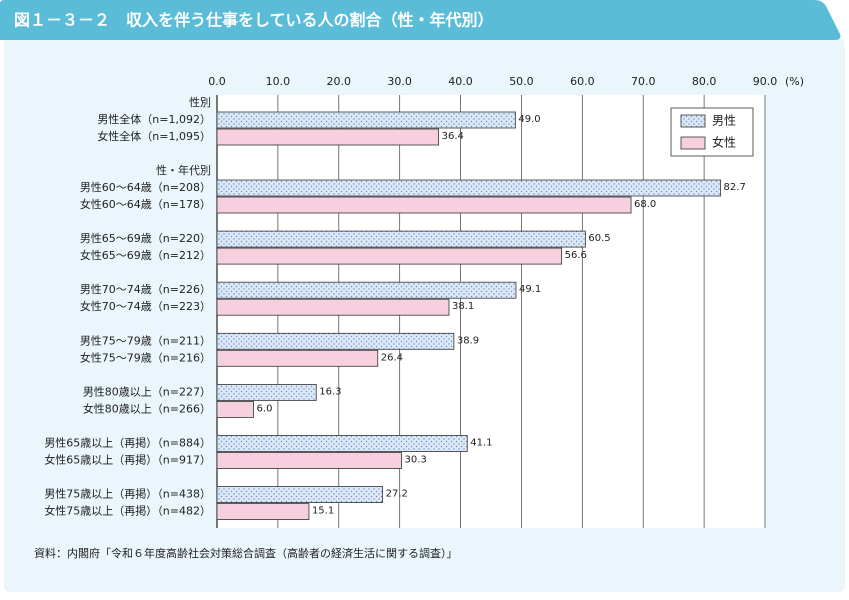  I want to click on value-label: 68.0, so click(645, 204).